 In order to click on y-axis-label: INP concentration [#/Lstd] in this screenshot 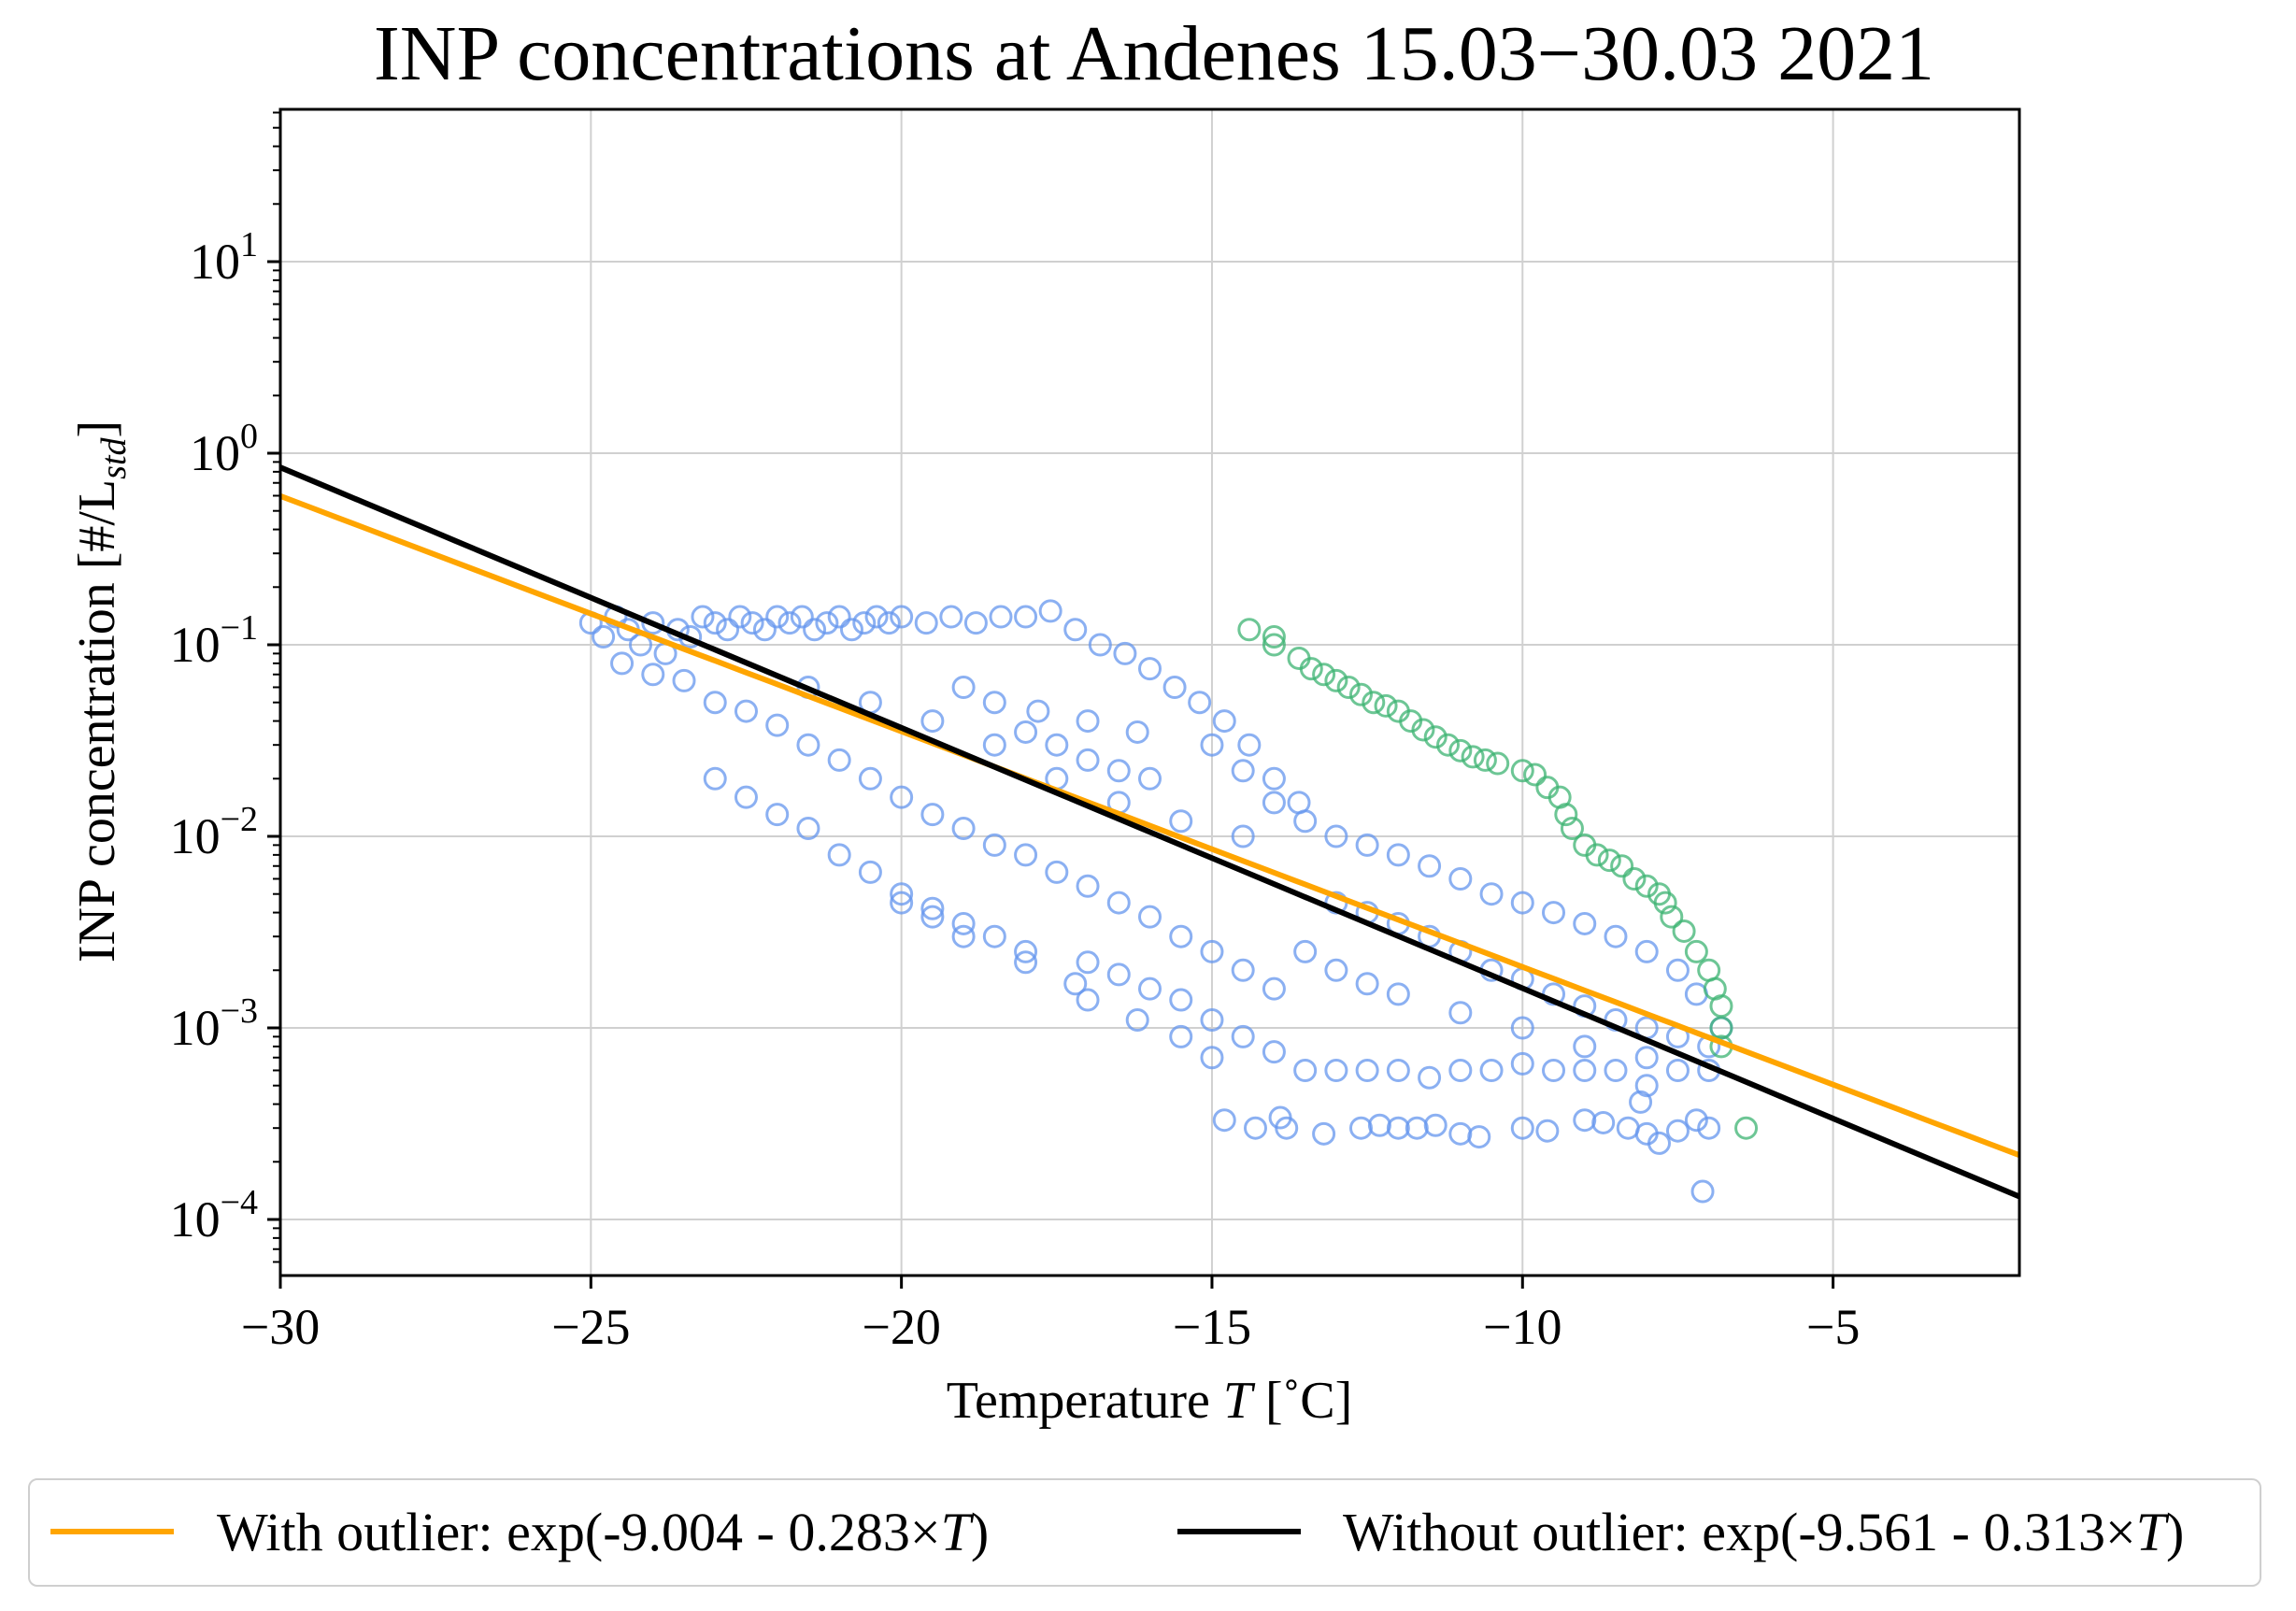, I will do `click(101, 691)`.